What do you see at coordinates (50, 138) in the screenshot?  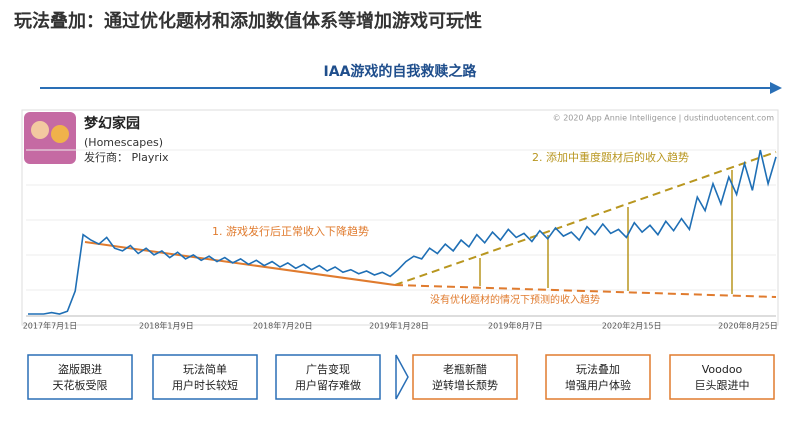 I see `app-icon` at bounding box center [50, 138].